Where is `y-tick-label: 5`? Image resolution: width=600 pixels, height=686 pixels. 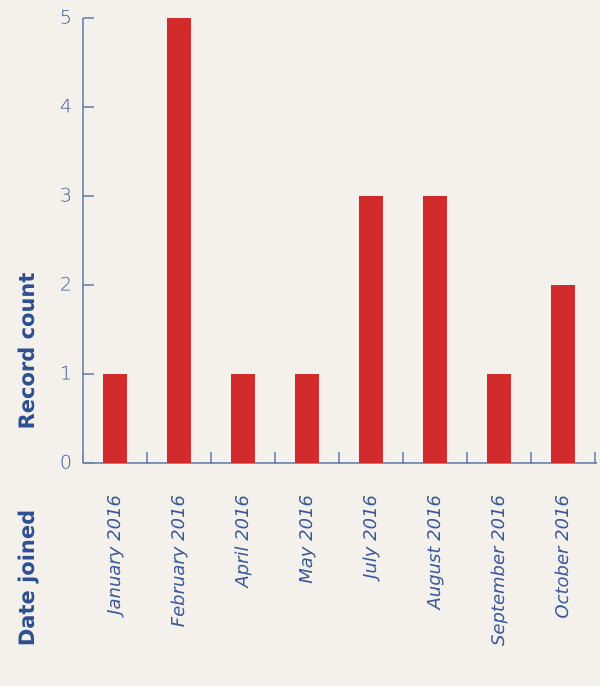
y-tick-label: 5 is located at coordinates (66, 18).